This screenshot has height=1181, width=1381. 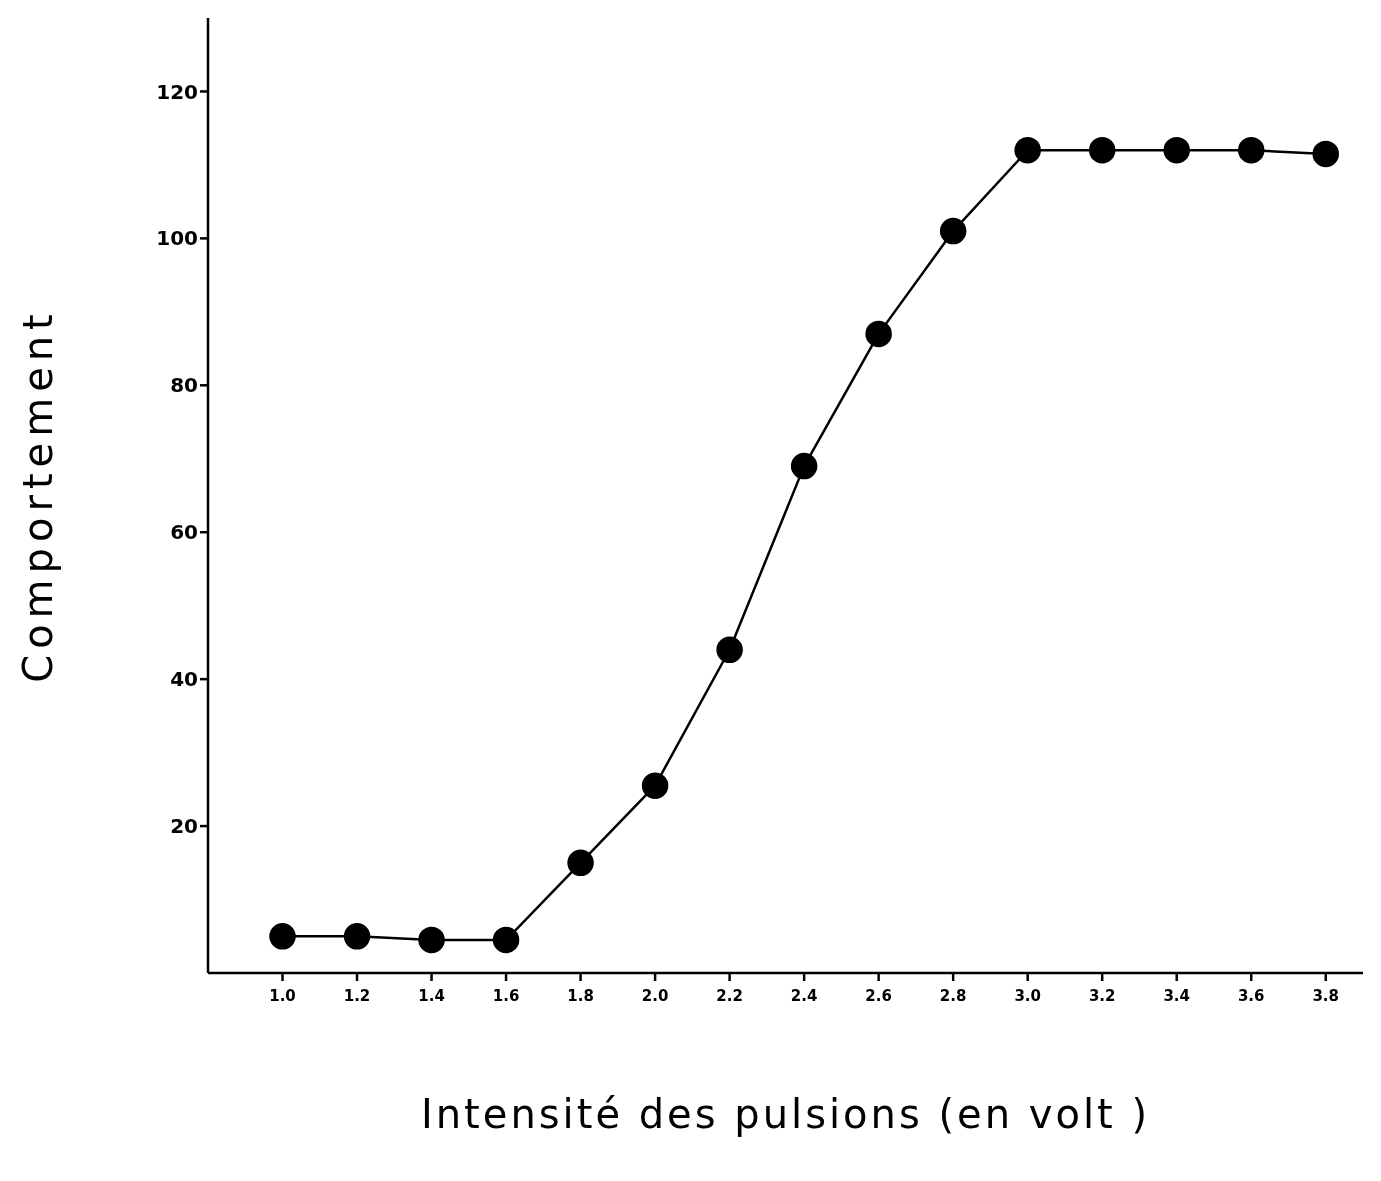 What do you see at coordinates (282, 996) in the screenshot?
I see `x-tick-label: 1.0` at bounding box center [282, 996].